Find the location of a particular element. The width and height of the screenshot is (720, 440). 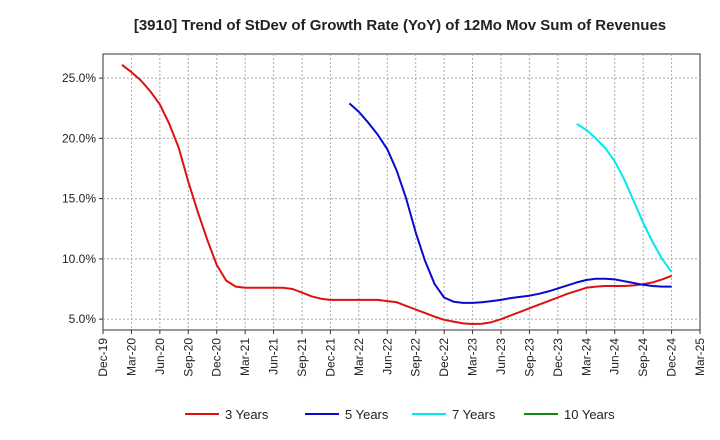

x-tick-label: Dec-21 is located at coordinates (330, 357).